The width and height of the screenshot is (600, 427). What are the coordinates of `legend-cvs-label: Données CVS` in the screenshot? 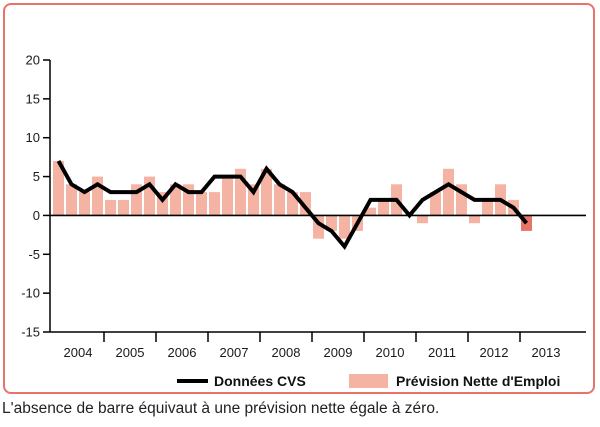 It's located at (260, 381).